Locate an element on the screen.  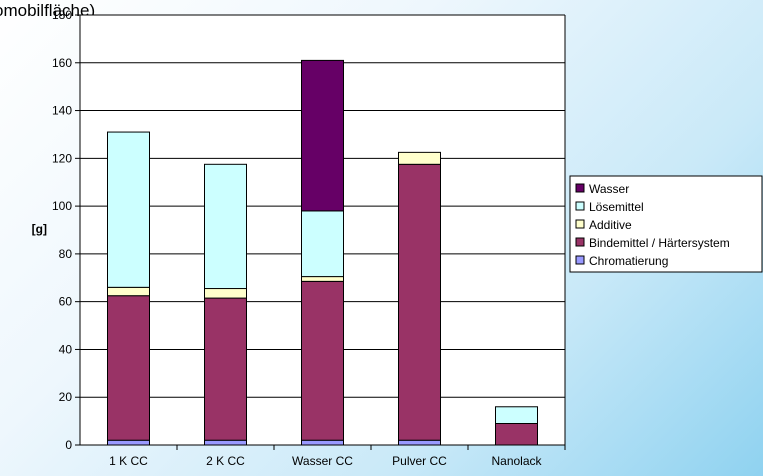
y-tick-label: 180 is located at coordinates (62, 15).